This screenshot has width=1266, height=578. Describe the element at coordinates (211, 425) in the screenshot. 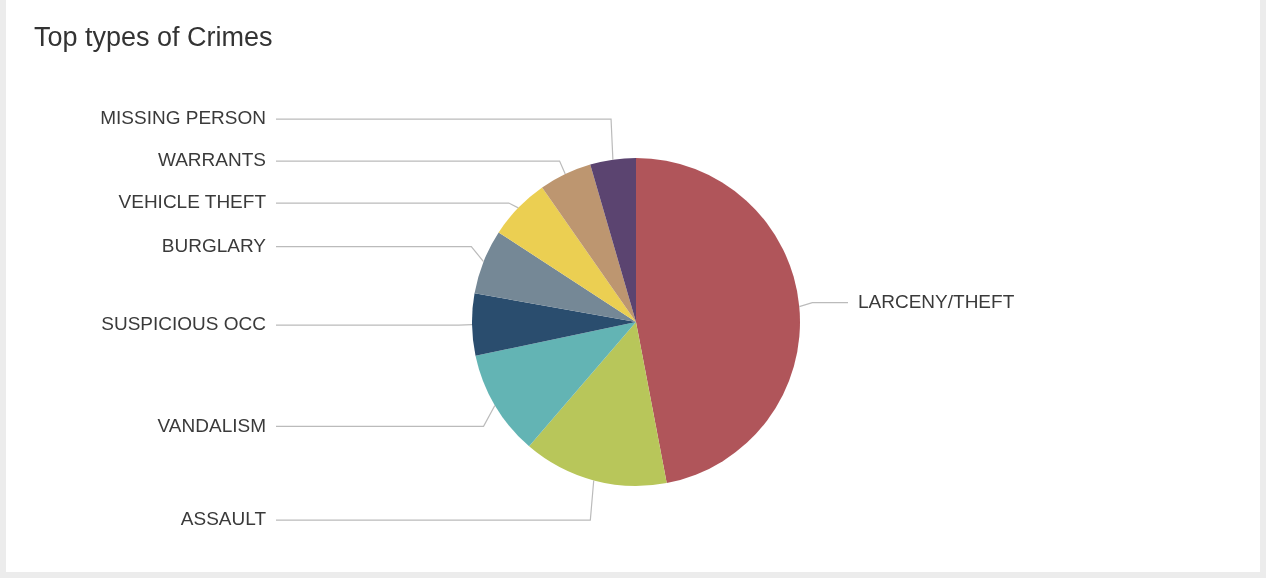

I see `slice-label: VANDALISM` at that location.